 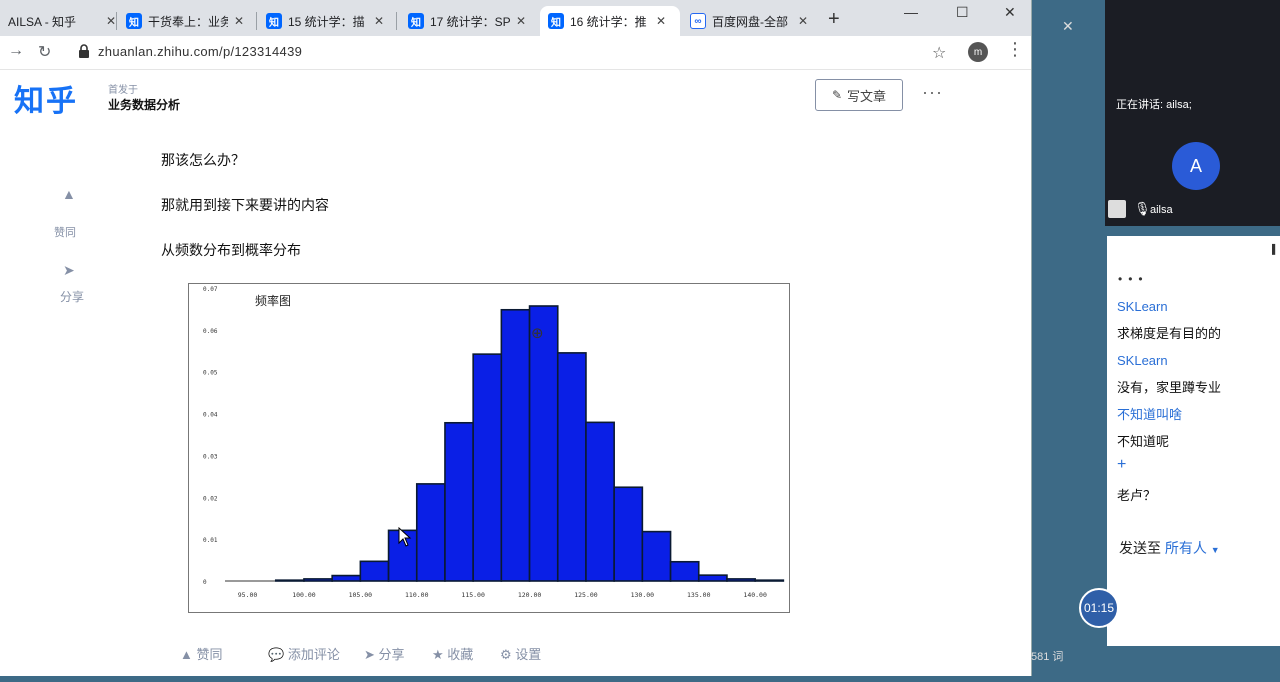 I want to click on new-tab-button: +, so click(x=834, y=19).